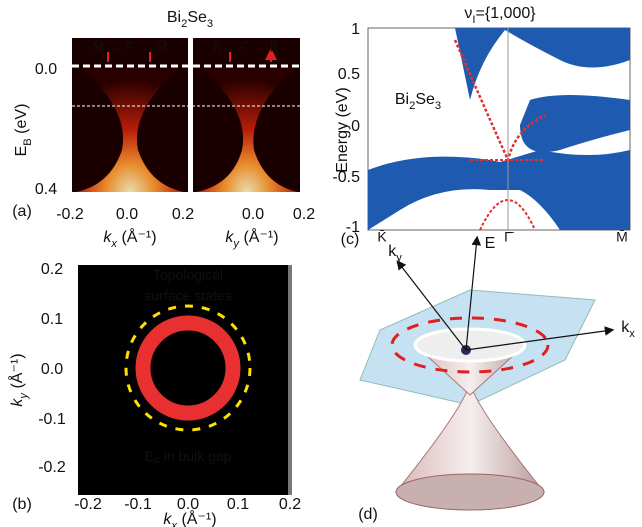  I want to click on y-tick-label: 0, so click(355, 126).